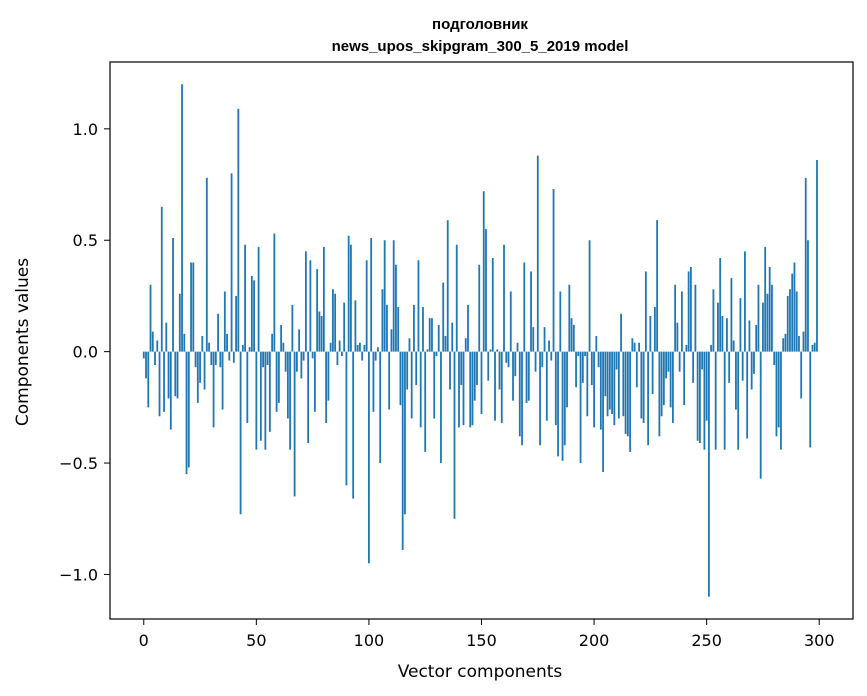  Describe the element at coordinates (84, 352) in the screenshot. I see `y-axis-ticks: −1.0 −0.5 0.0 0.5 1.0` at that location.